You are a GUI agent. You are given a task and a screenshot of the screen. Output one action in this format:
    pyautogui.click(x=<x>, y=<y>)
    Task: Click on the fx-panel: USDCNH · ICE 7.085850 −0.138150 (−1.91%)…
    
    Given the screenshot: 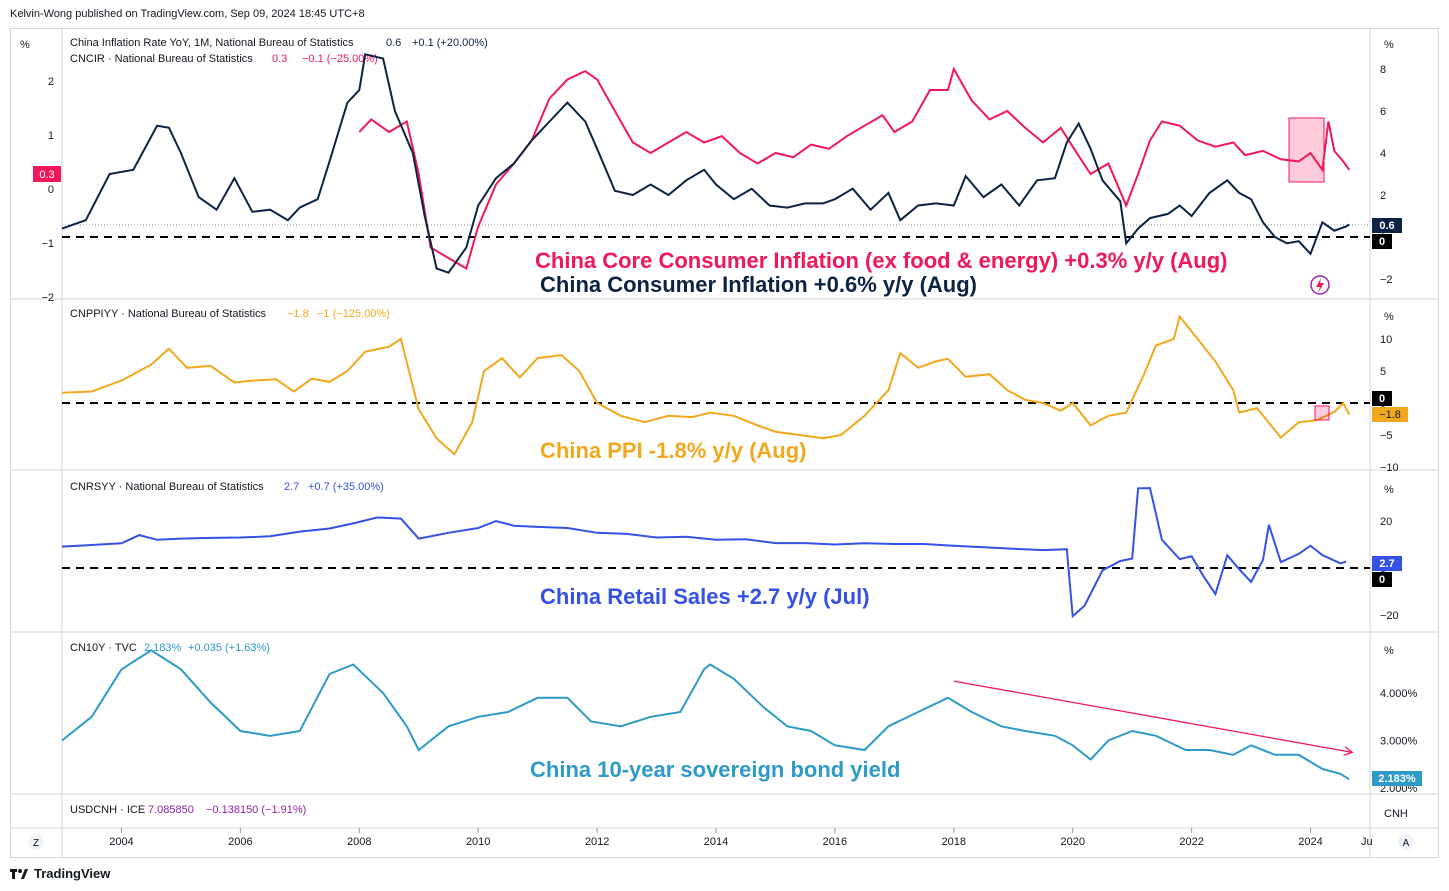 What is the action you would take?
    pyautogui.click(x=739, y=812)
    